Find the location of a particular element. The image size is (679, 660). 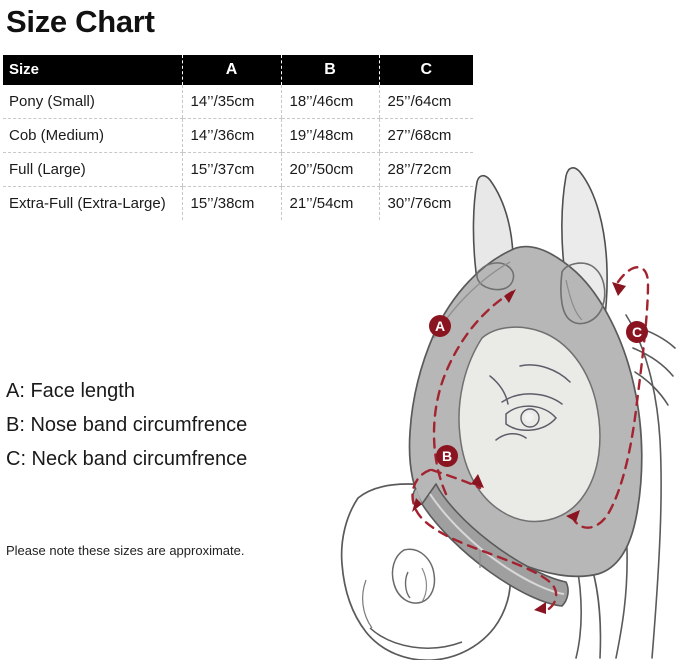

cell-a-extra-full: 15’’/38cm is located at coordinates (231, 203).